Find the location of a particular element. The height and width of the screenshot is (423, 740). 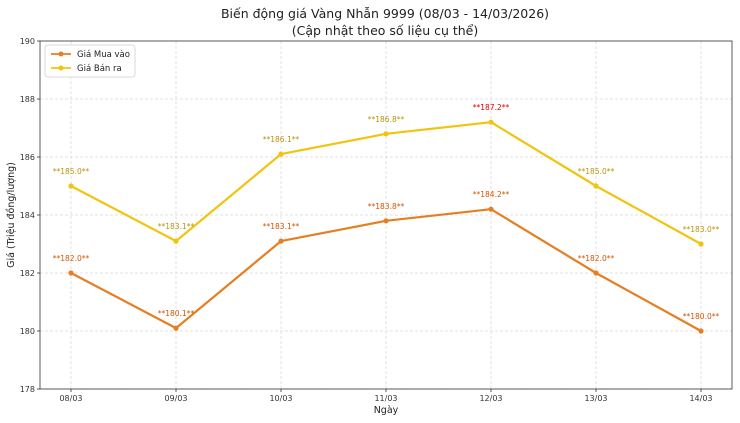

x-tick-label: 08/03 is located at coordinates (70, 398).